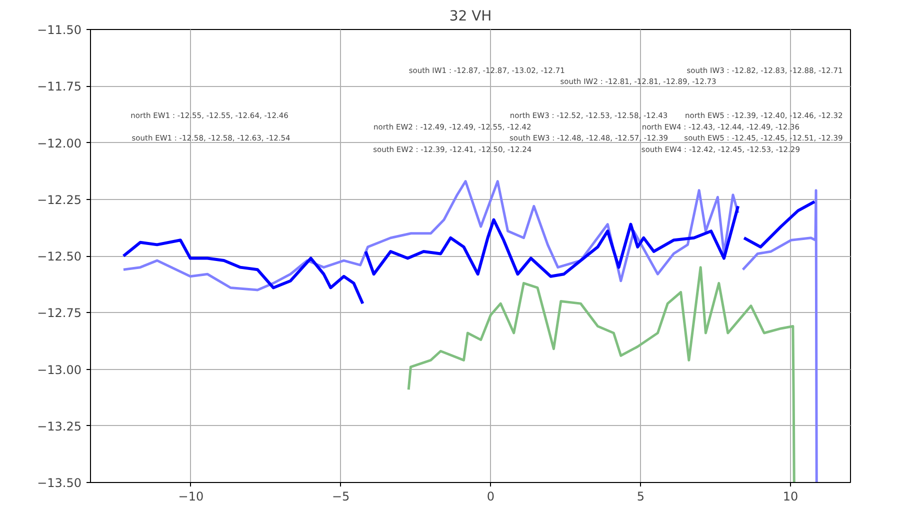  I want to click on y-tick-label: −13.00, so click(59, 369).